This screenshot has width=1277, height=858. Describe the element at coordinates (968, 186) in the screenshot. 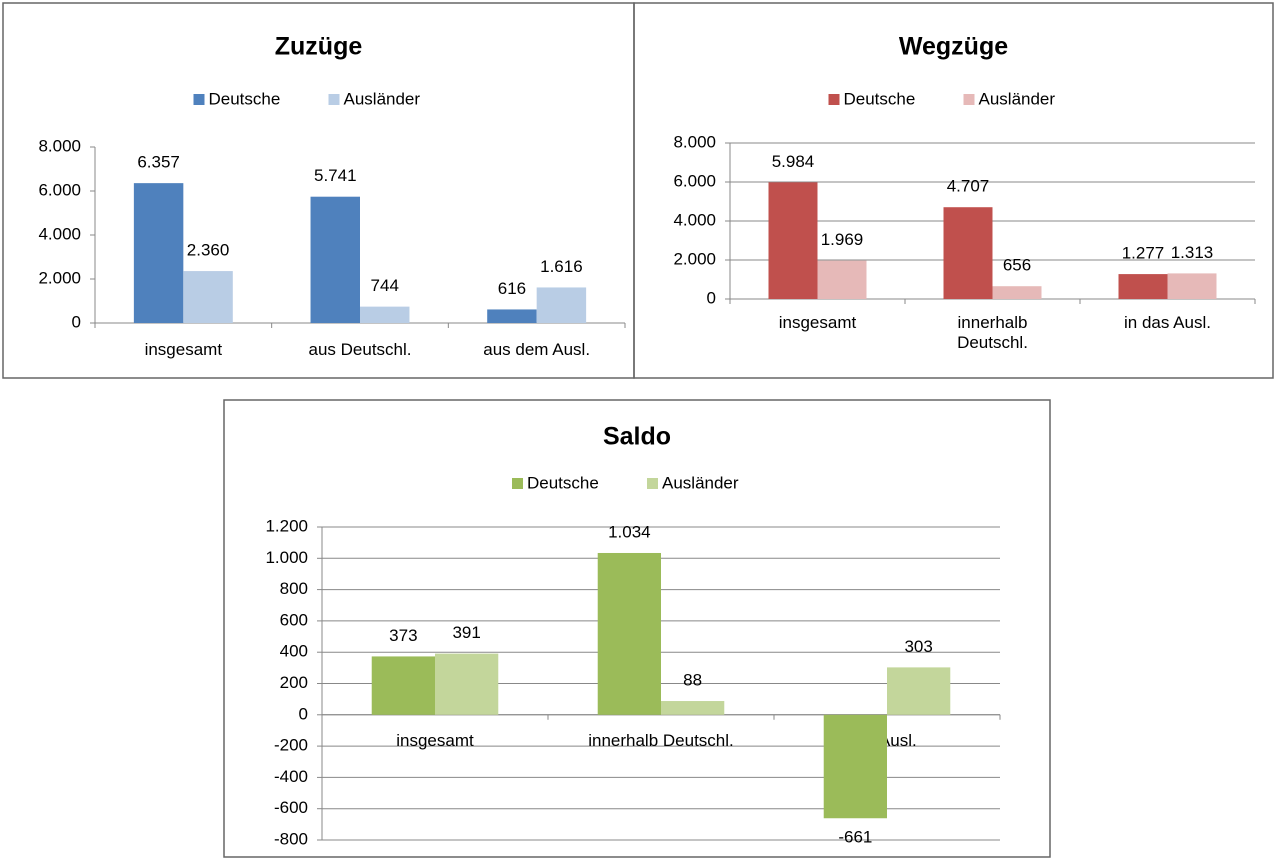

I see `data-label: 4.707` at that location.